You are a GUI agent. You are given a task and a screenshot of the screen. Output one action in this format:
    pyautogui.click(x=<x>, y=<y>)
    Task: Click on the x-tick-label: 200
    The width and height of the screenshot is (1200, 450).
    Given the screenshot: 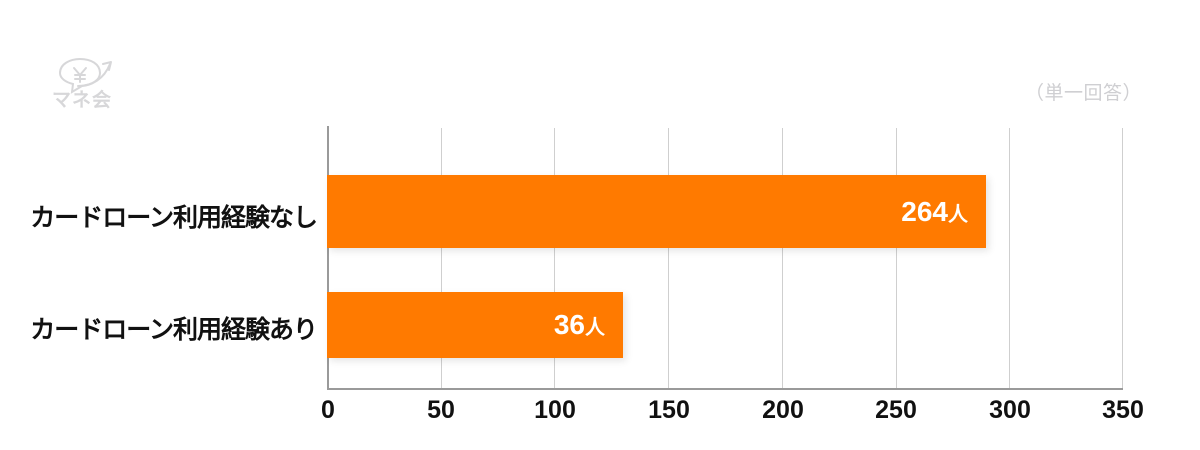 What is the action you would take?
    pyautogui.click(x=783, y=410)
    